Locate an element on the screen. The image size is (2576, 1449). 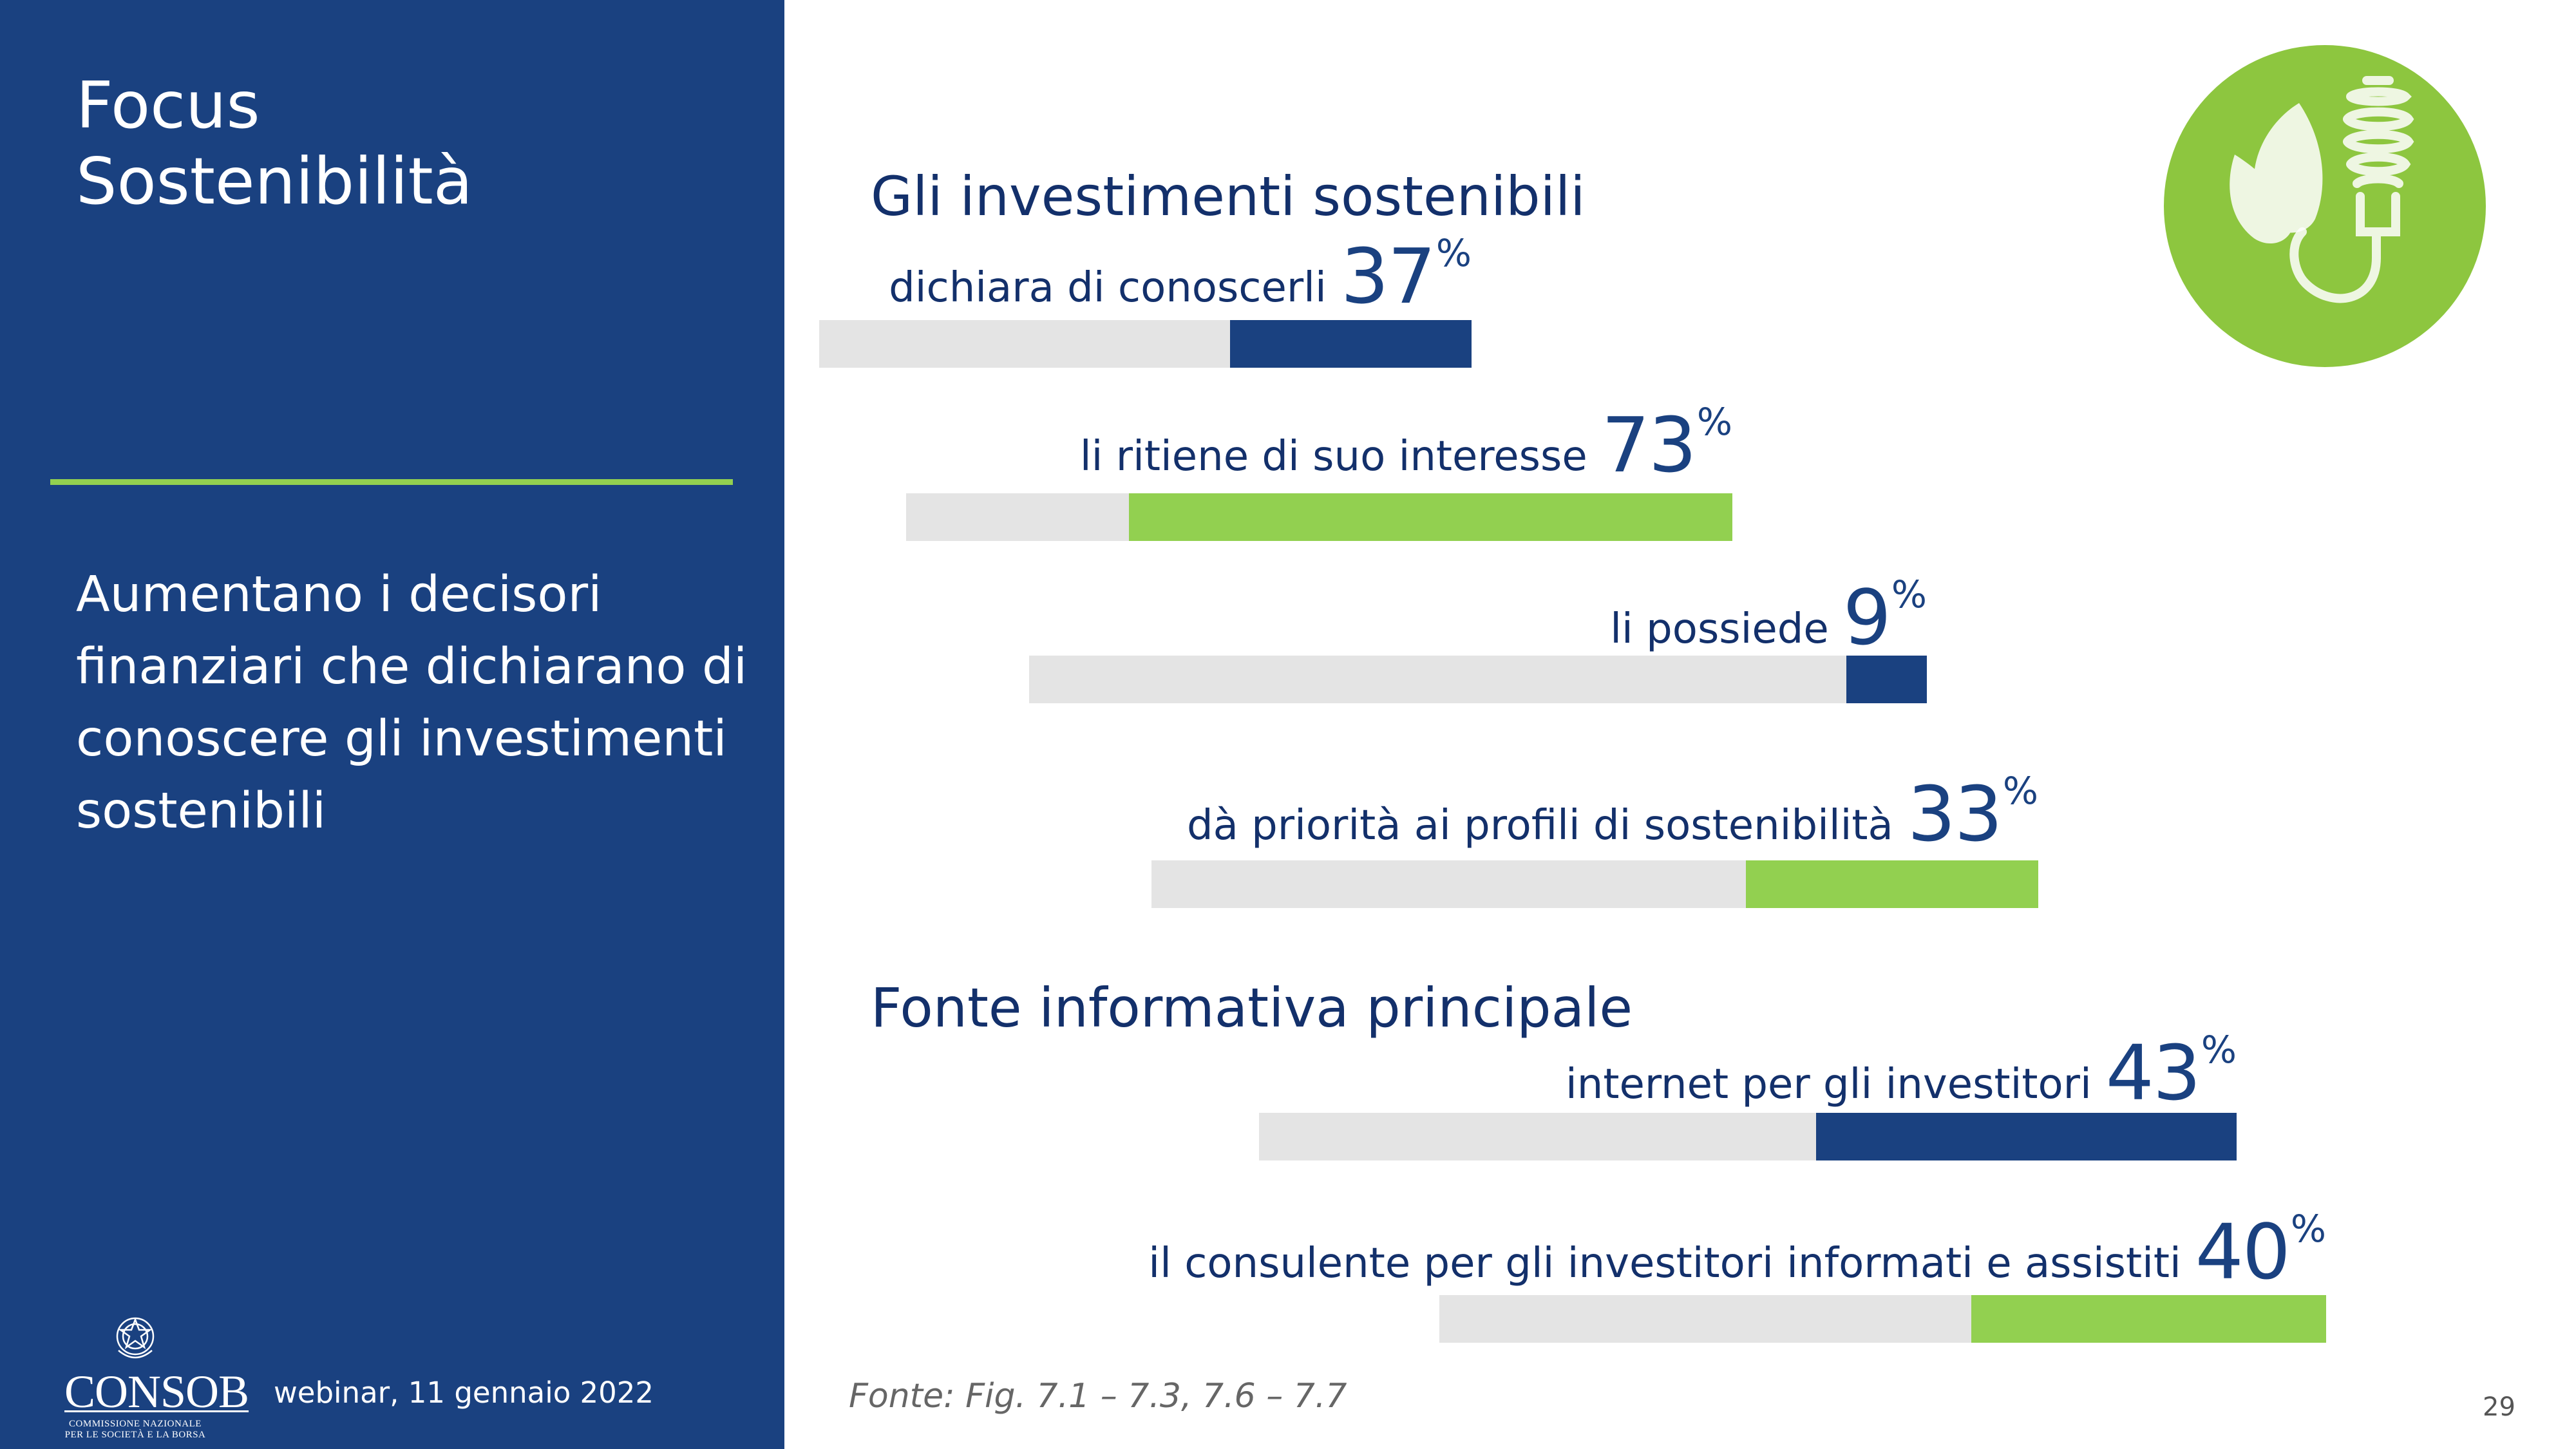
bar-label: dichiara di conoscerli 37% is located at coordinates (1180, 277).